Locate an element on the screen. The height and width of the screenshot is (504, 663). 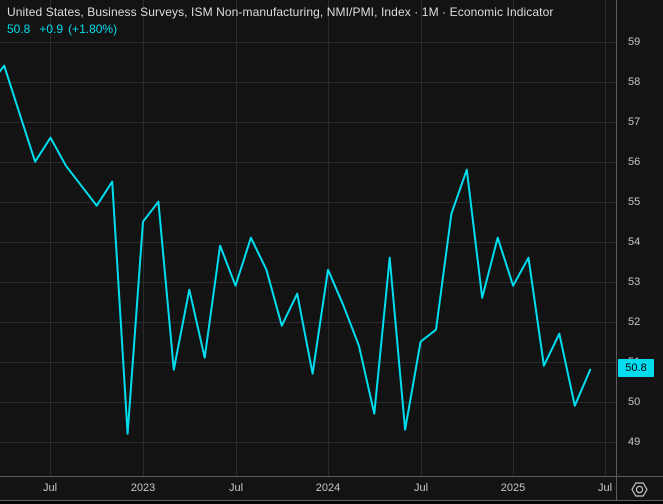
legend-values: 50.8 +0.9 (+1.80%) is located at coordinates (280, 29).